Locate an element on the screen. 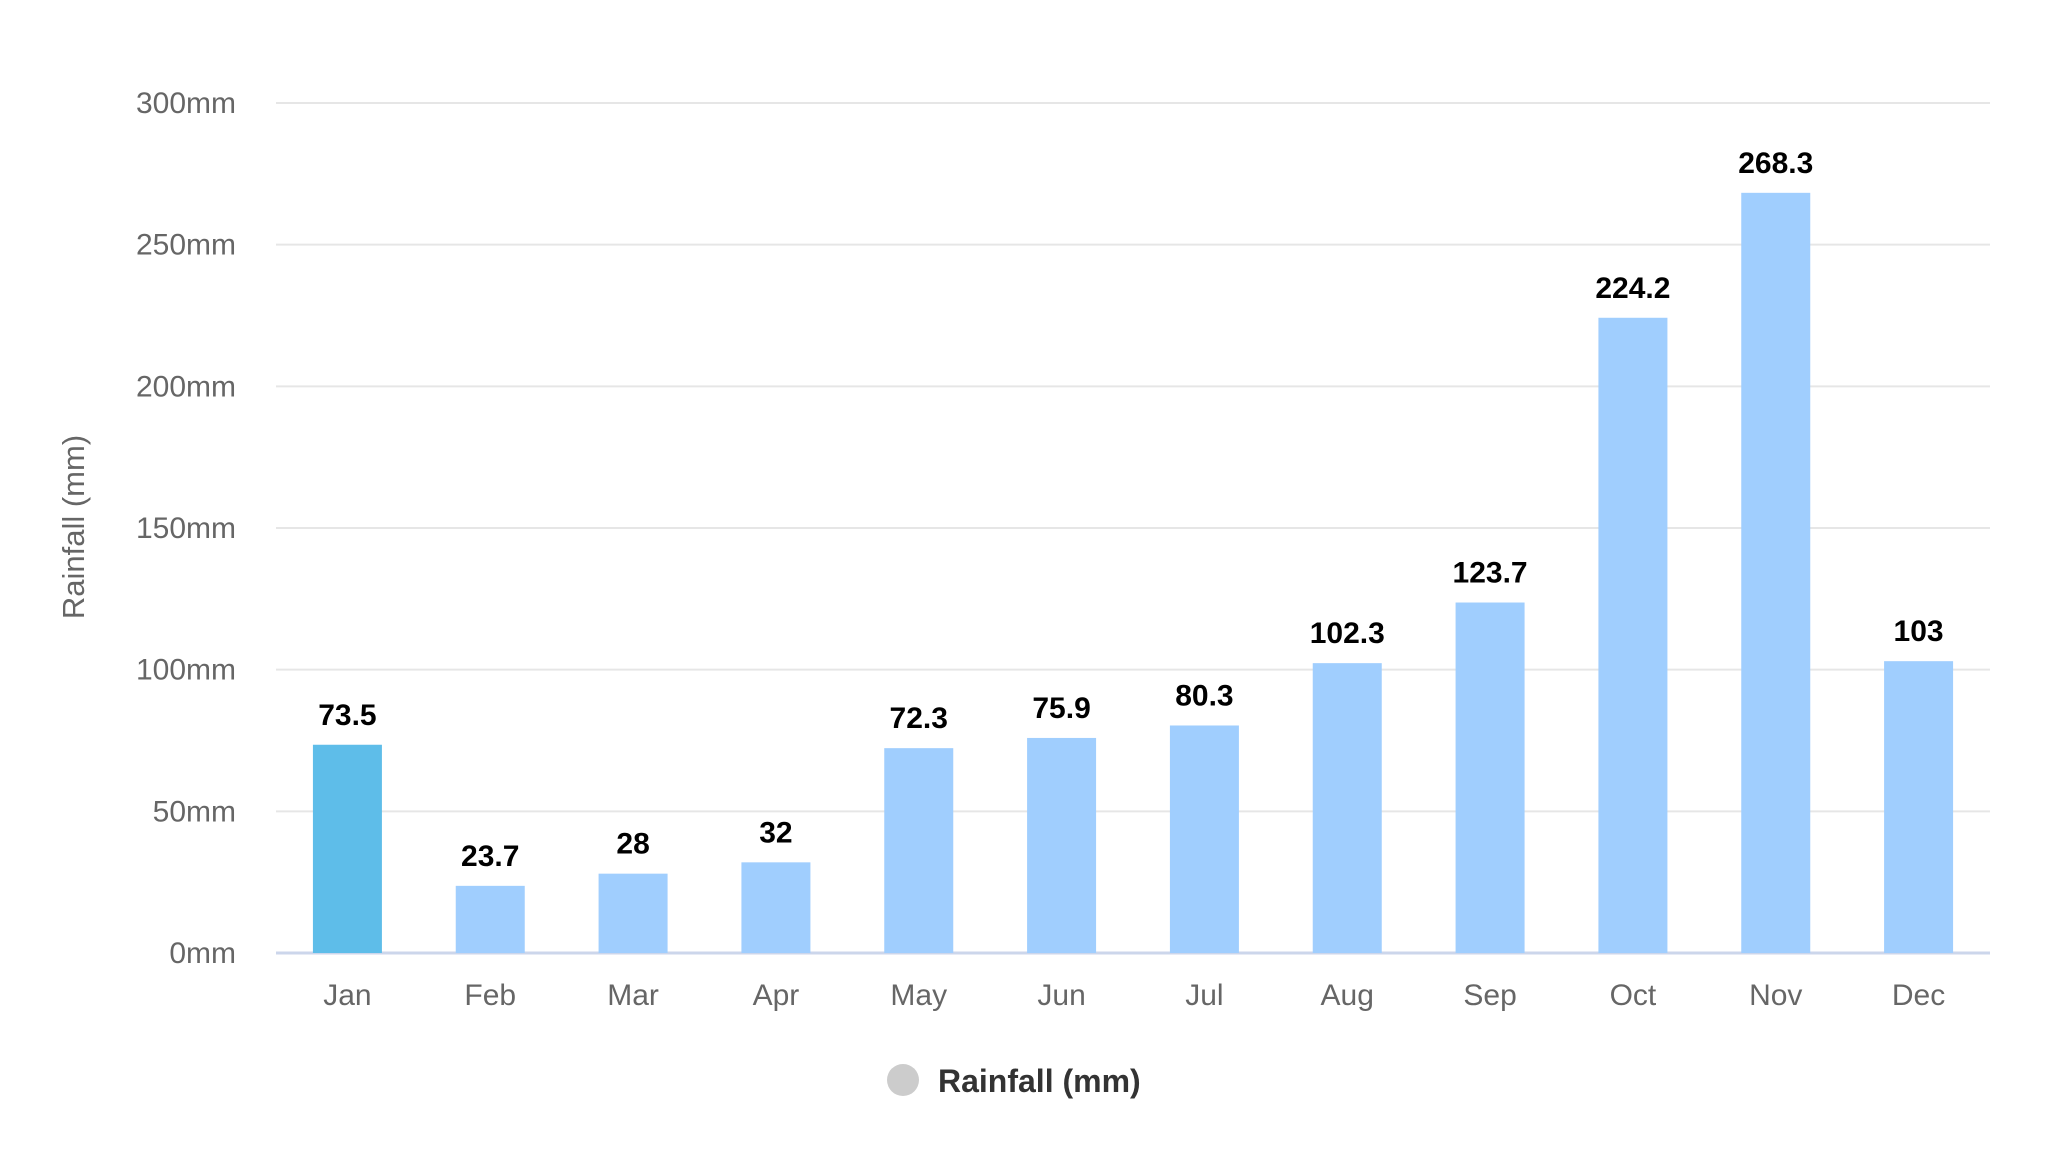 The height and width of the screenshot is (1152, 2048). x-tick-label: Feb is located at coordinates (490, 995).